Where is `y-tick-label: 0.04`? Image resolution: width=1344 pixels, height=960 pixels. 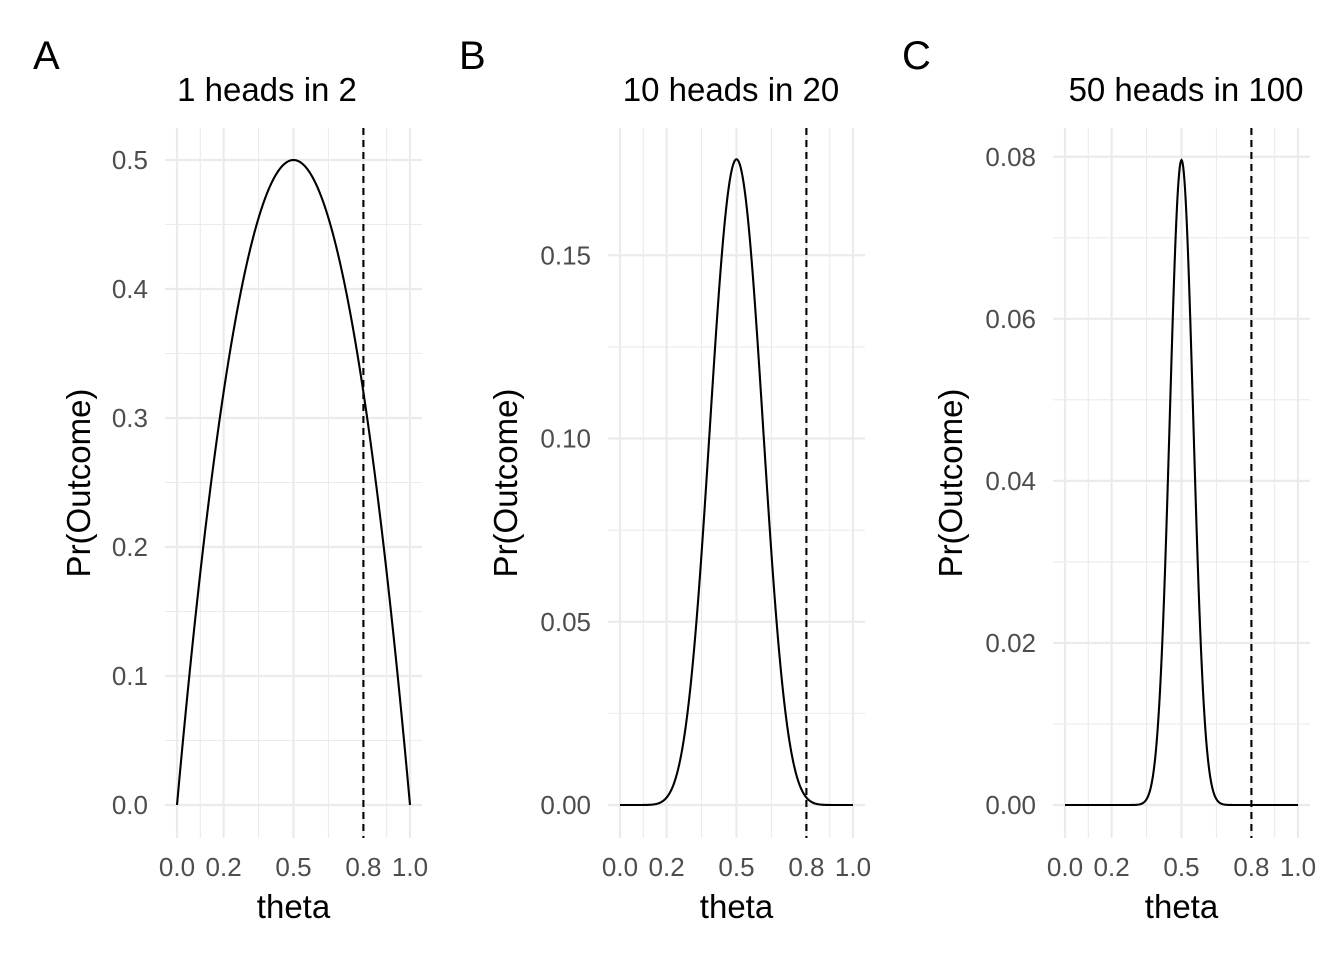
y-tick-label: 0.04 is located at coordinates (1010, 481).